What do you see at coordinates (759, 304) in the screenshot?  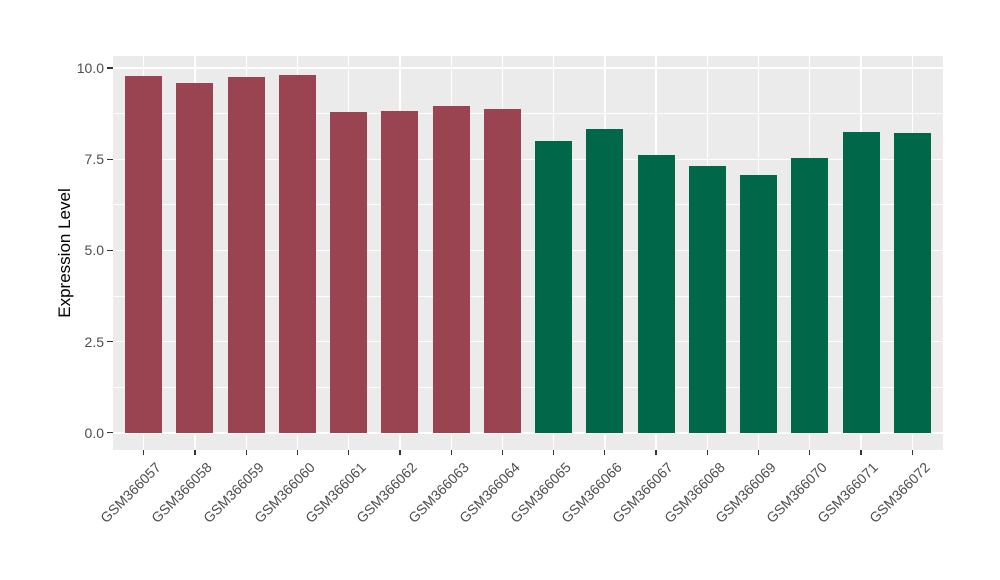 I see `bar-GSM366069` at bounding box center [759, 304].